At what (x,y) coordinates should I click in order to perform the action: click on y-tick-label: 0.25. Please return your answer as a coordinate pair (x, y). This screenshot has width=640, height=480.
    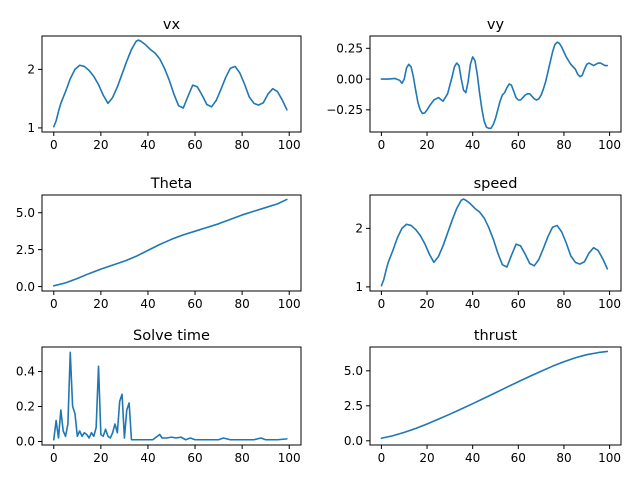
    Looking at the image, I should click on (349, 49).